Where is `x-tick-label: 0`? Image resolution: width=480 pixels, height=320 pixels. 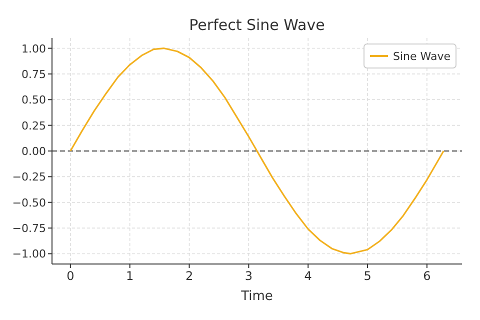 x-tick-label: 0 is located at coordinates (70, 276).